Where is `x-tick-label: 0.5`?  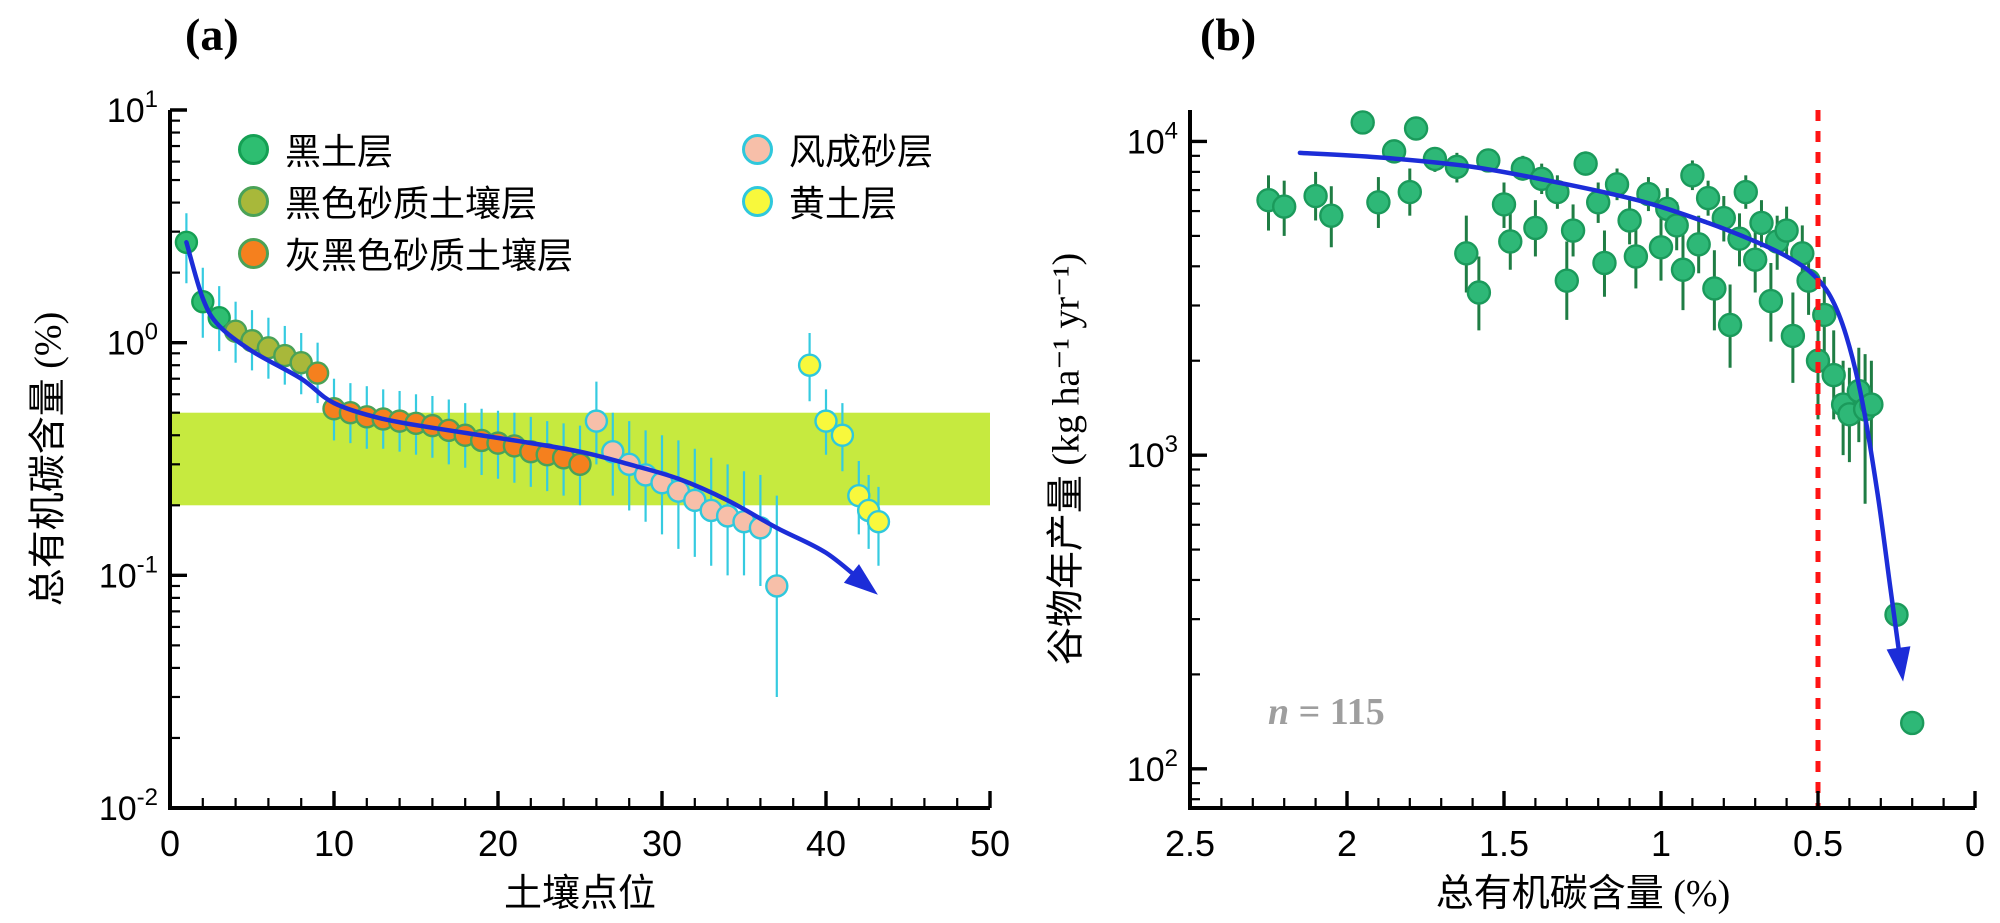
x-tick-label: 0.5 is located at coordinates (1818, 843).